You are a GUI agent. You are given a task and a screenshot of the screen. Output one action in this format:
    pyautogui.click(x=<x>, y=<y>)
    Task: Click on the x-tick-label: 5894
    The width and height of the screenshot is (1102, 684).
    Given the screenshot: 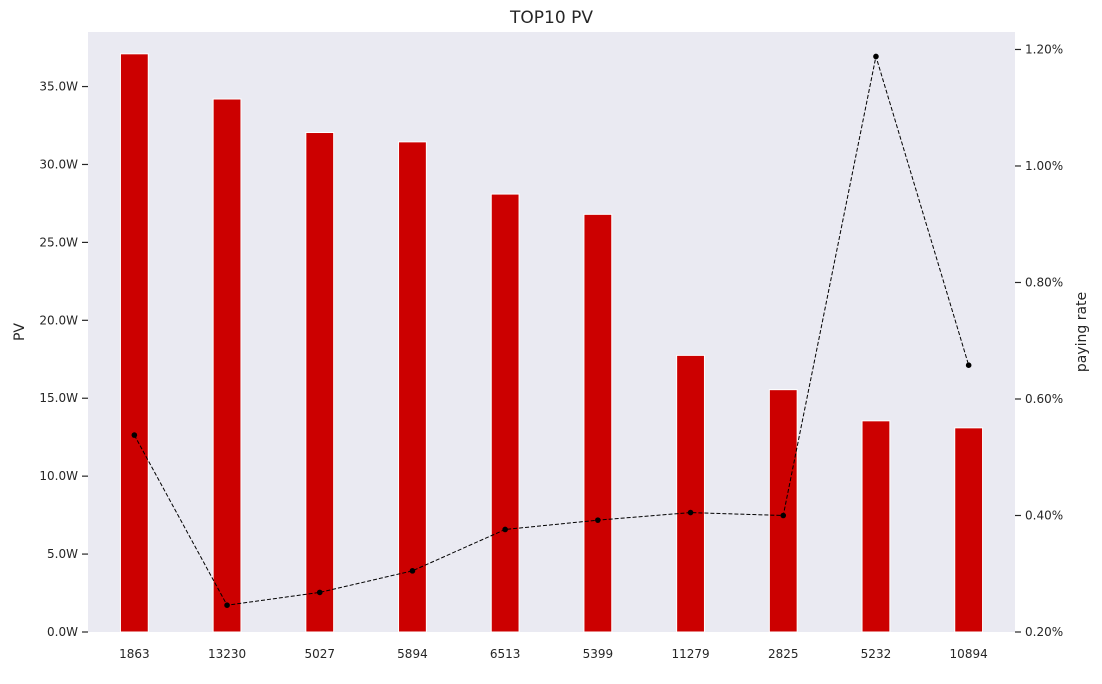 What is the action you would take?
    pyautogui.click(x=412, y=654)
    